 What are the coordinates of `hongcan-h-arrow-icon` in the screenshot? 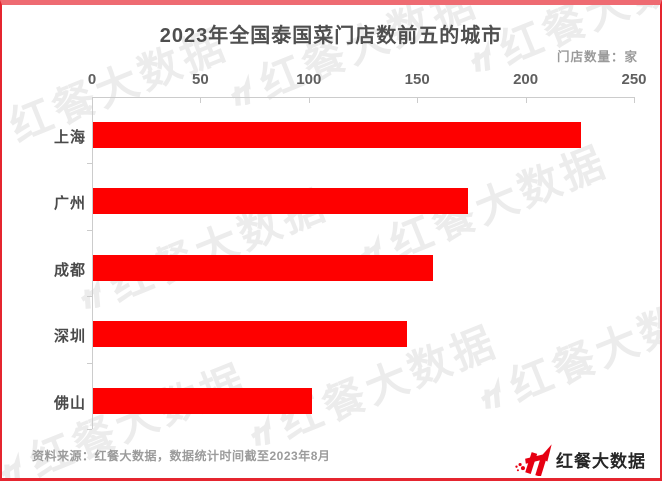 It's located at (533, 460).